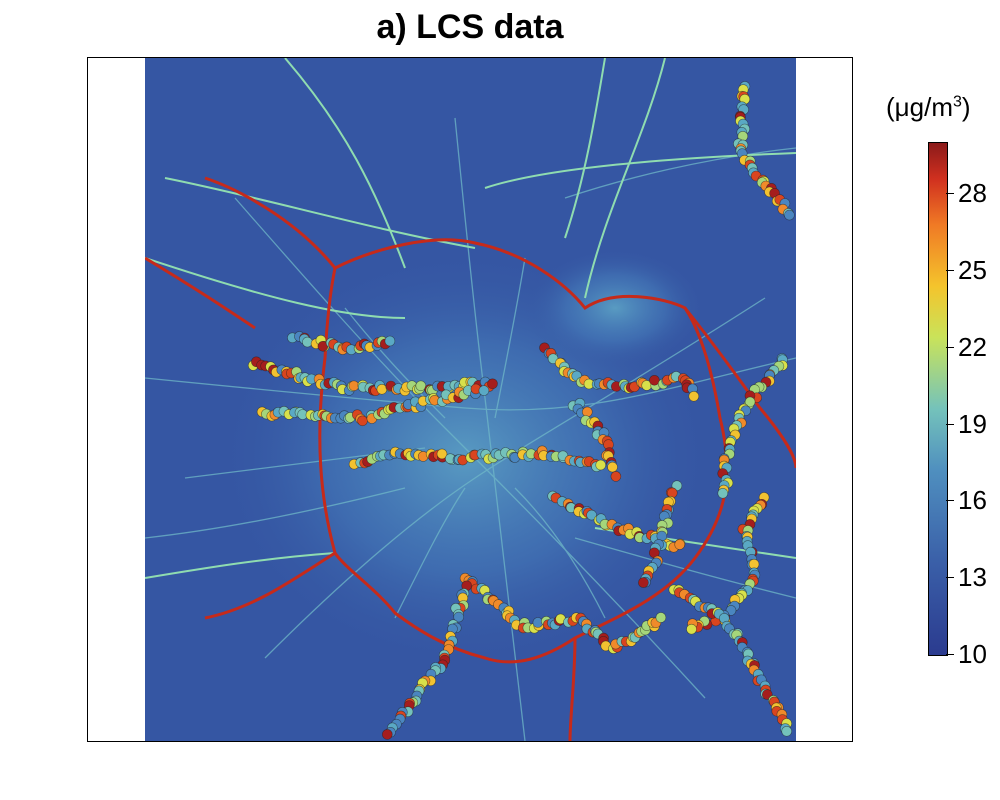 This screenshot has width=1000, height=800. Describe the element at coordinates (938, 399) in the screenshot. I see `colorbar` at that location.